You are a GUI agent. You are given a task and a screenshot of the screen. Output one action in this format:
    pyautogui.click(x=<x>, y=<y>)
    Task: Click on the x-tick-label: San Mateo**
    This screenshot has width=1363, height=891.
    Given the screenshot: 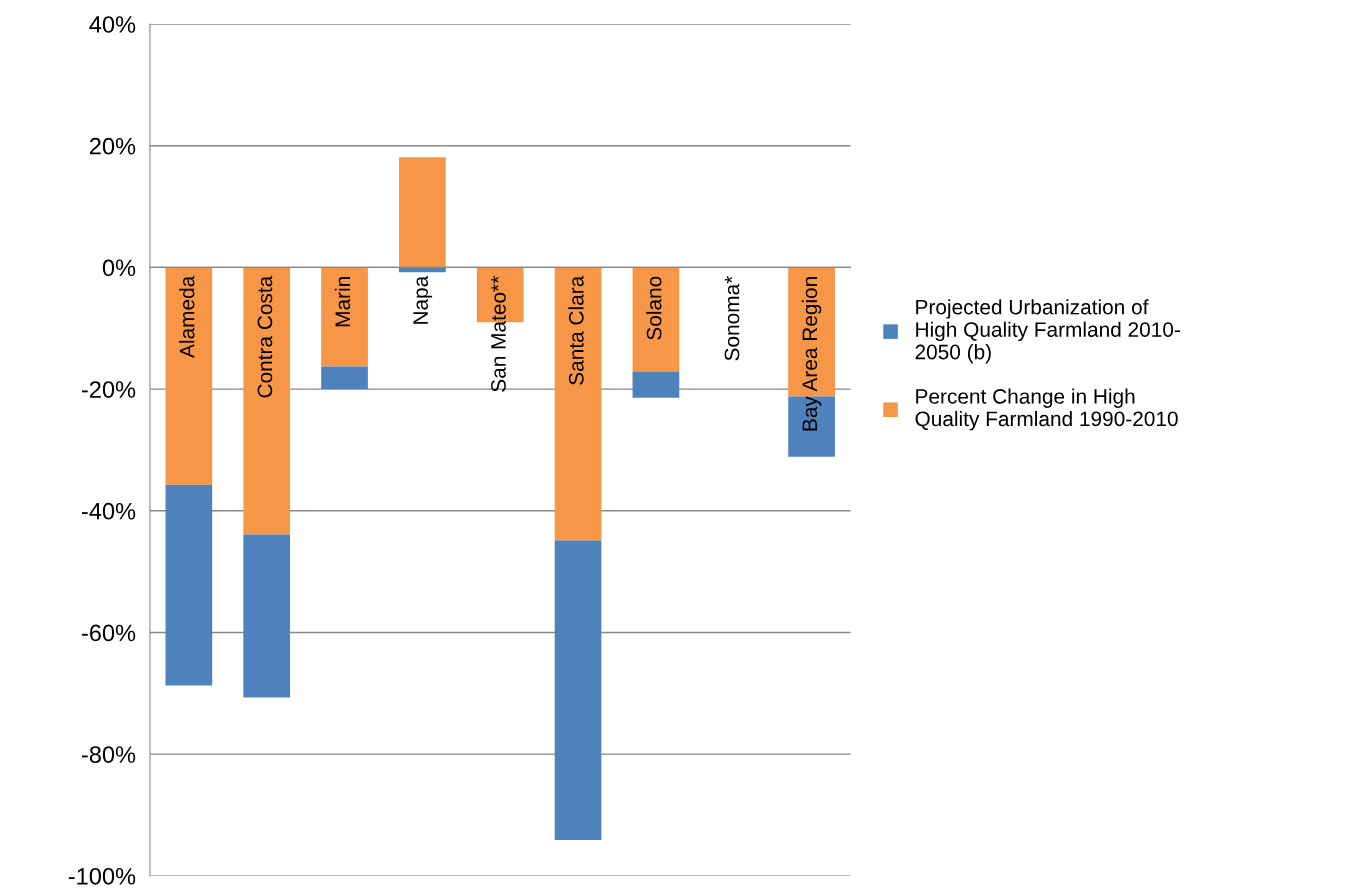 What is the action you would take?
    pyautogui.click(x=498, y=334)
    